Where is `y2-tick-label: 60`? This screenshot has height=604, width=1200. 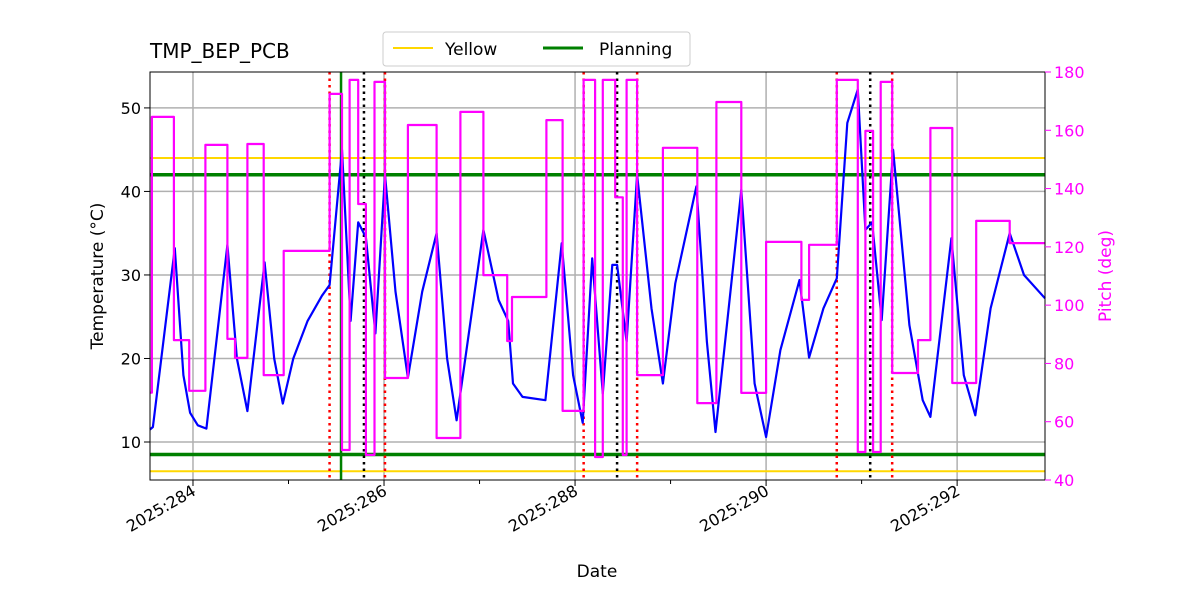 y2-tick-label: 60 is located at coordinates (1064, 422).